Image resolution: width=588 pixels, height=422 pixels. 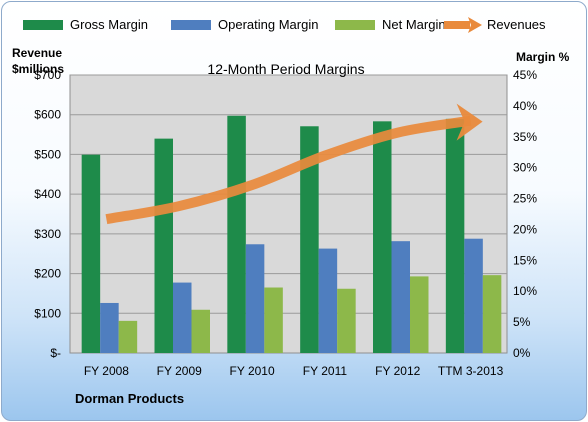 I want to click on left-tick-label: $100, so click(x=47, y=313).